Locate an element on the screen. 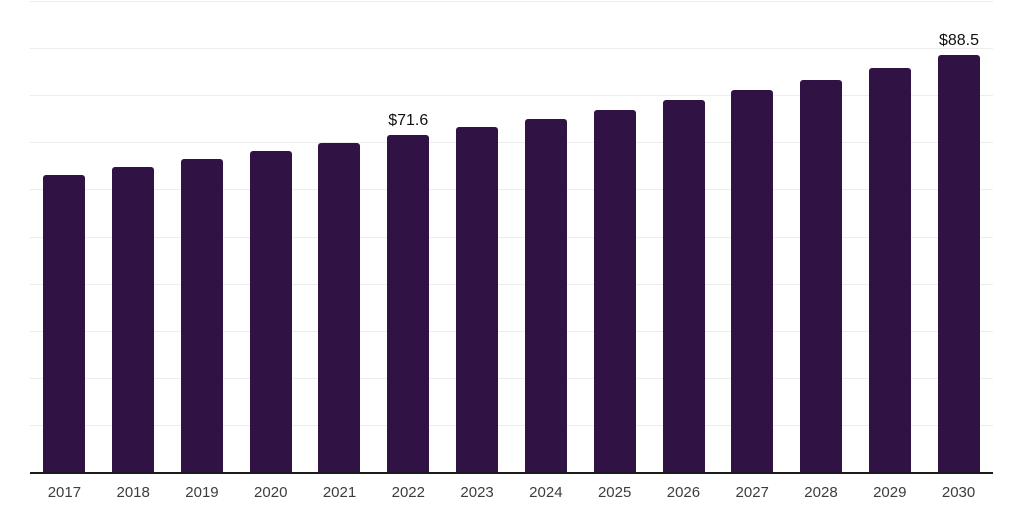 This screenshot has height=512, width=1024. x-tick-label: 2030 is located at coordinates (958, 492).